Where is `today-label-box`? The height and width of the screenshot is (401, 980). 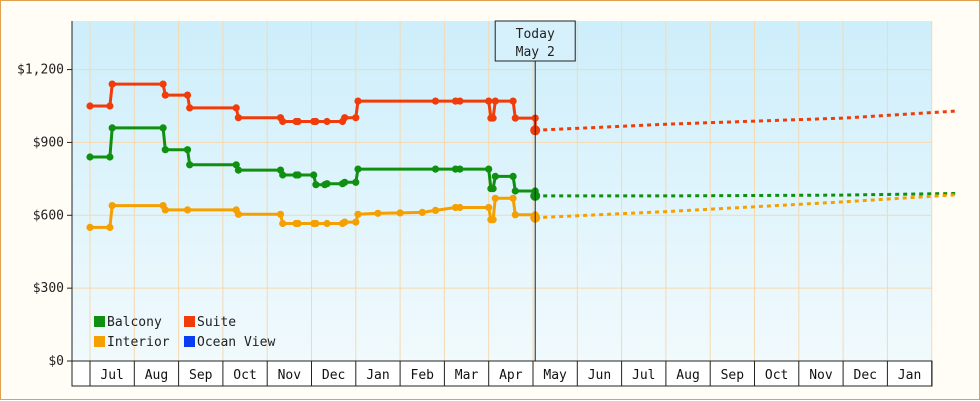
today-label-box is located at coordinates (535, 41).